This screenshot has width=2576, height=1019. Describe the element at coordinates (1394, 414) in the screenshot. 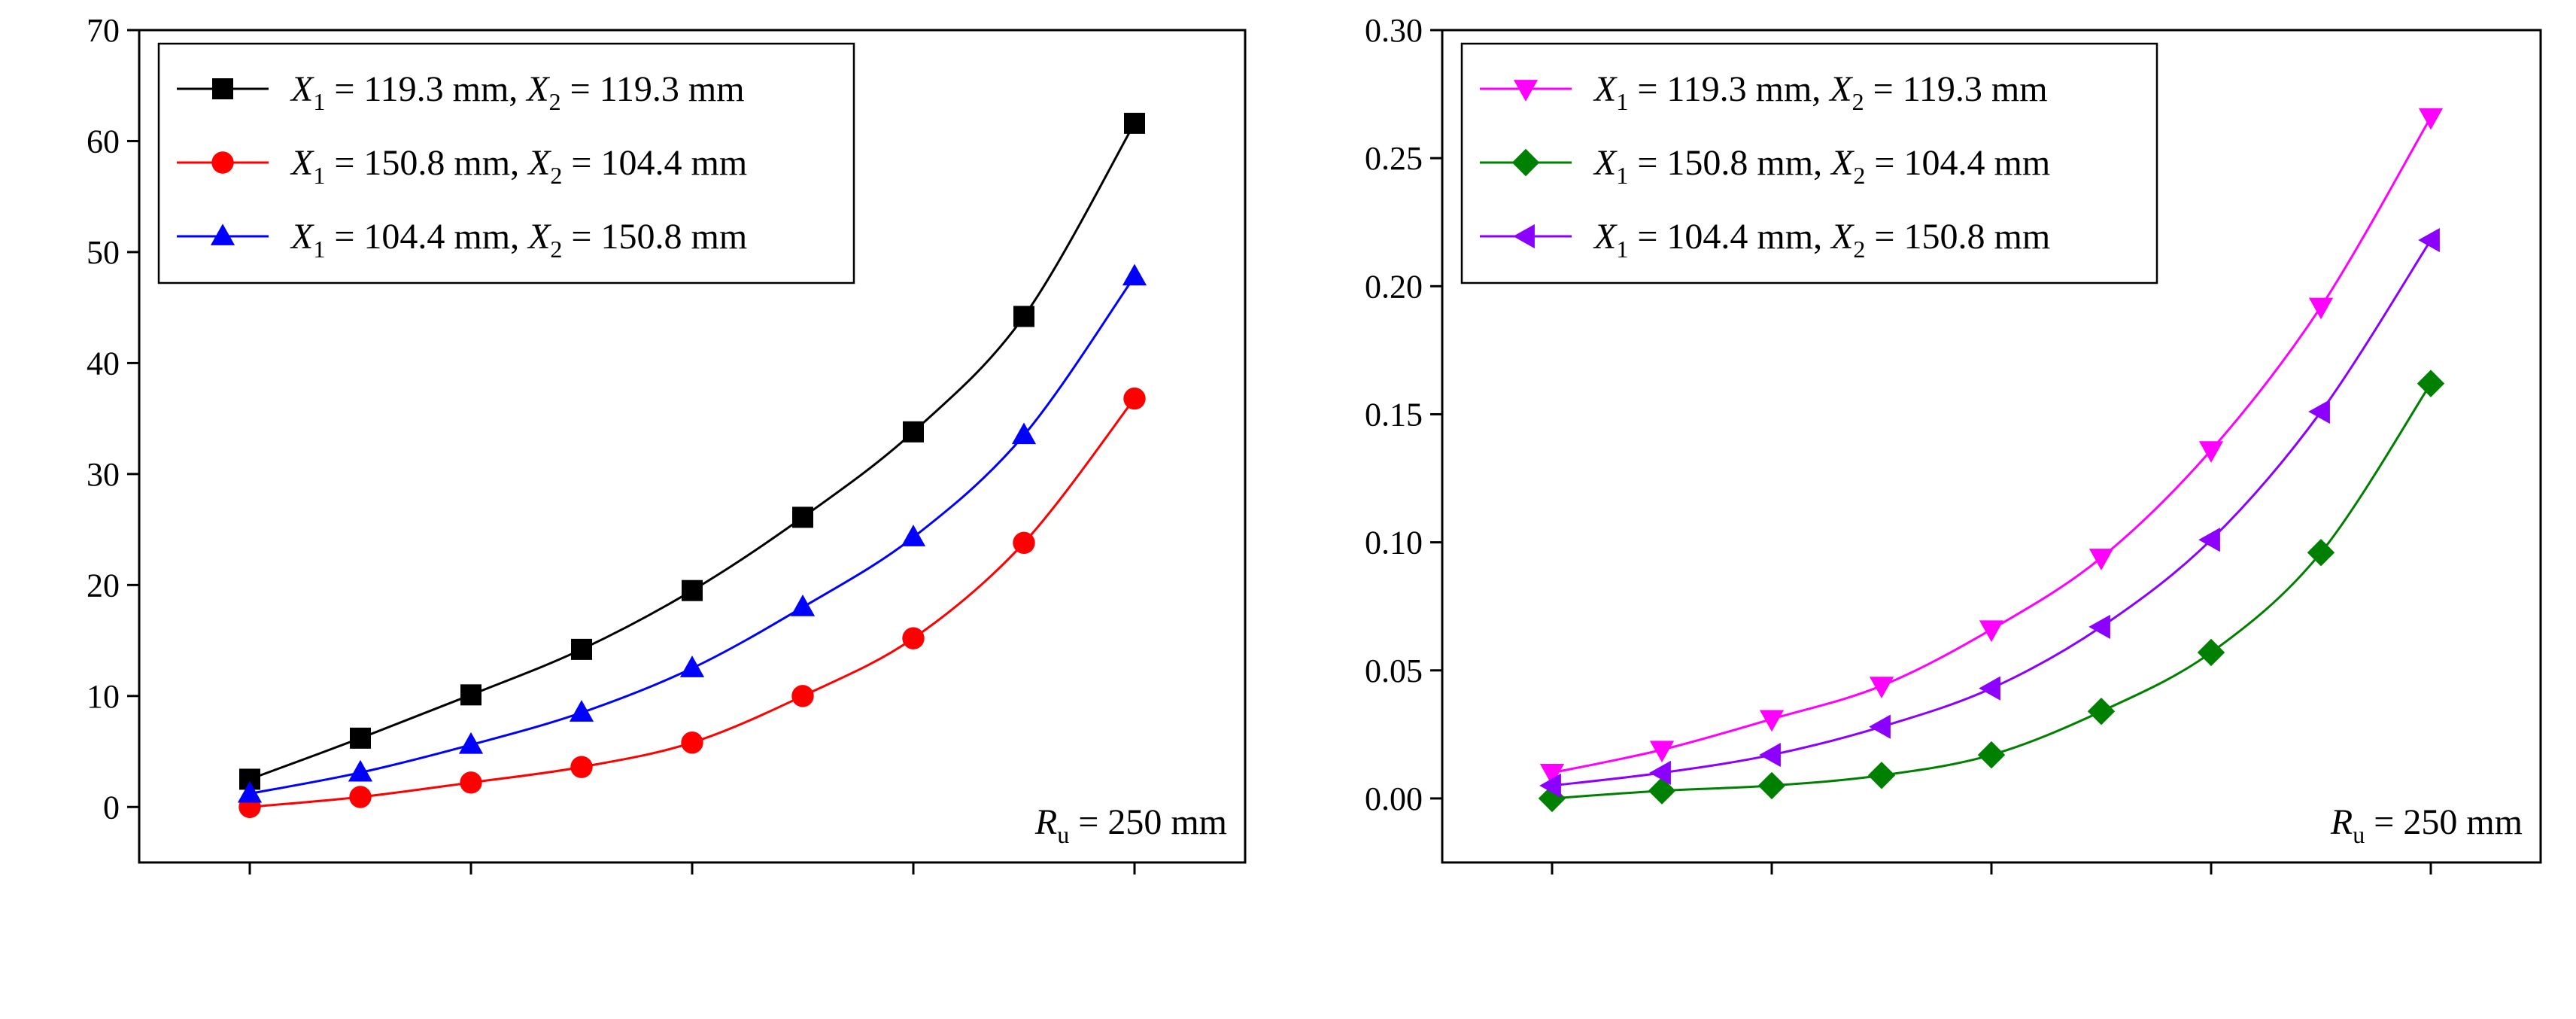

I see `y-tick-label: 0.15` at that location.